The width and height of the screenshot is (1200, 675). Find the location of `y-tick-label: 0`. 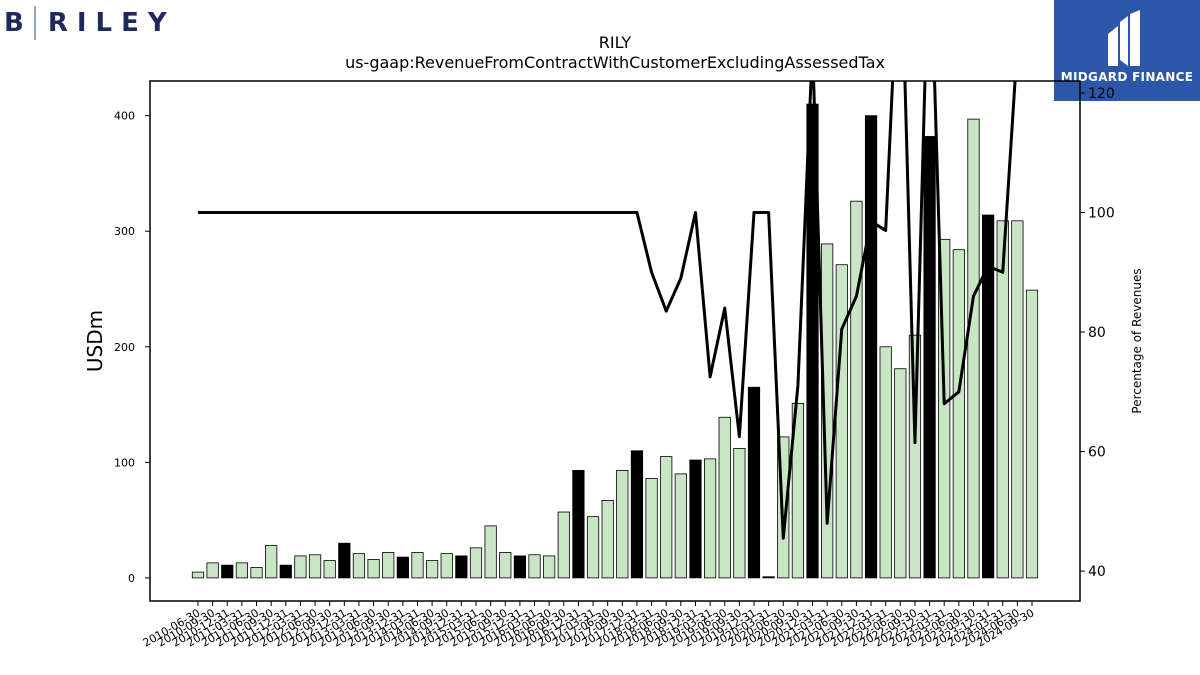

y-tick-label: 0 is located at coordinates (131, 578).